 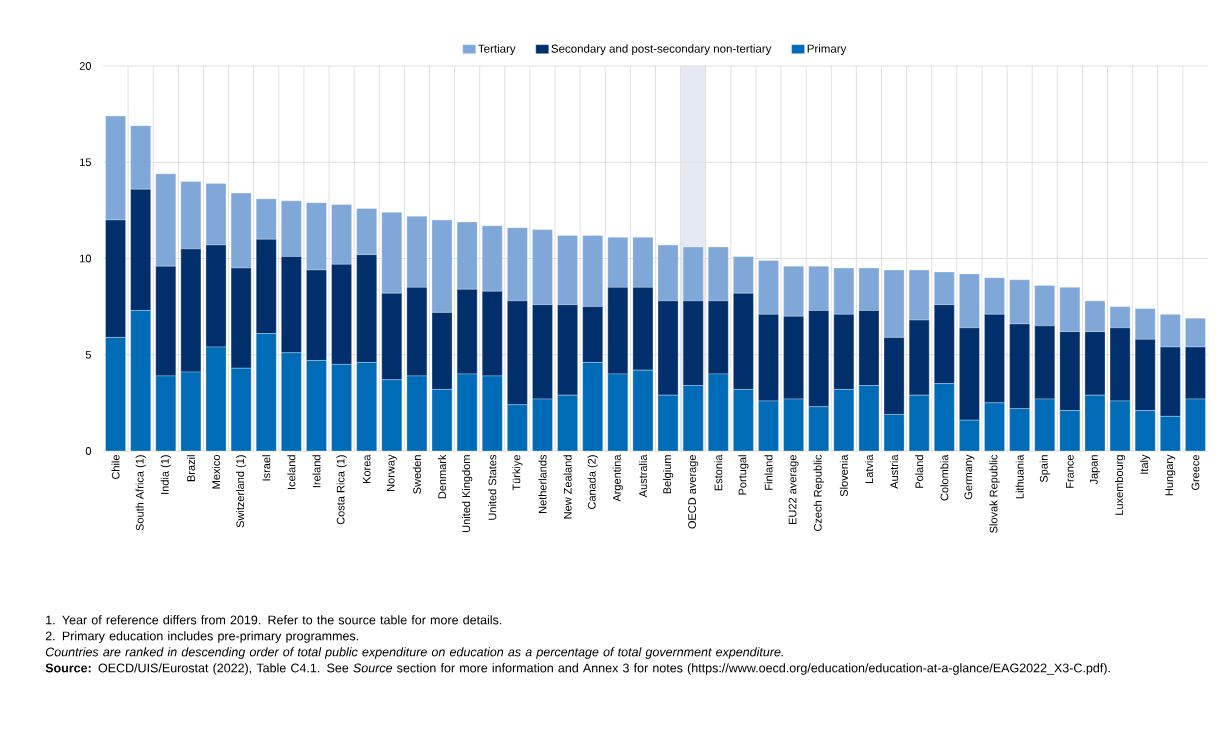 What do you see at coordinates (86, 258) in the screenshot?
I see `y-tick-label: 10` at bounding box center [86, 258].